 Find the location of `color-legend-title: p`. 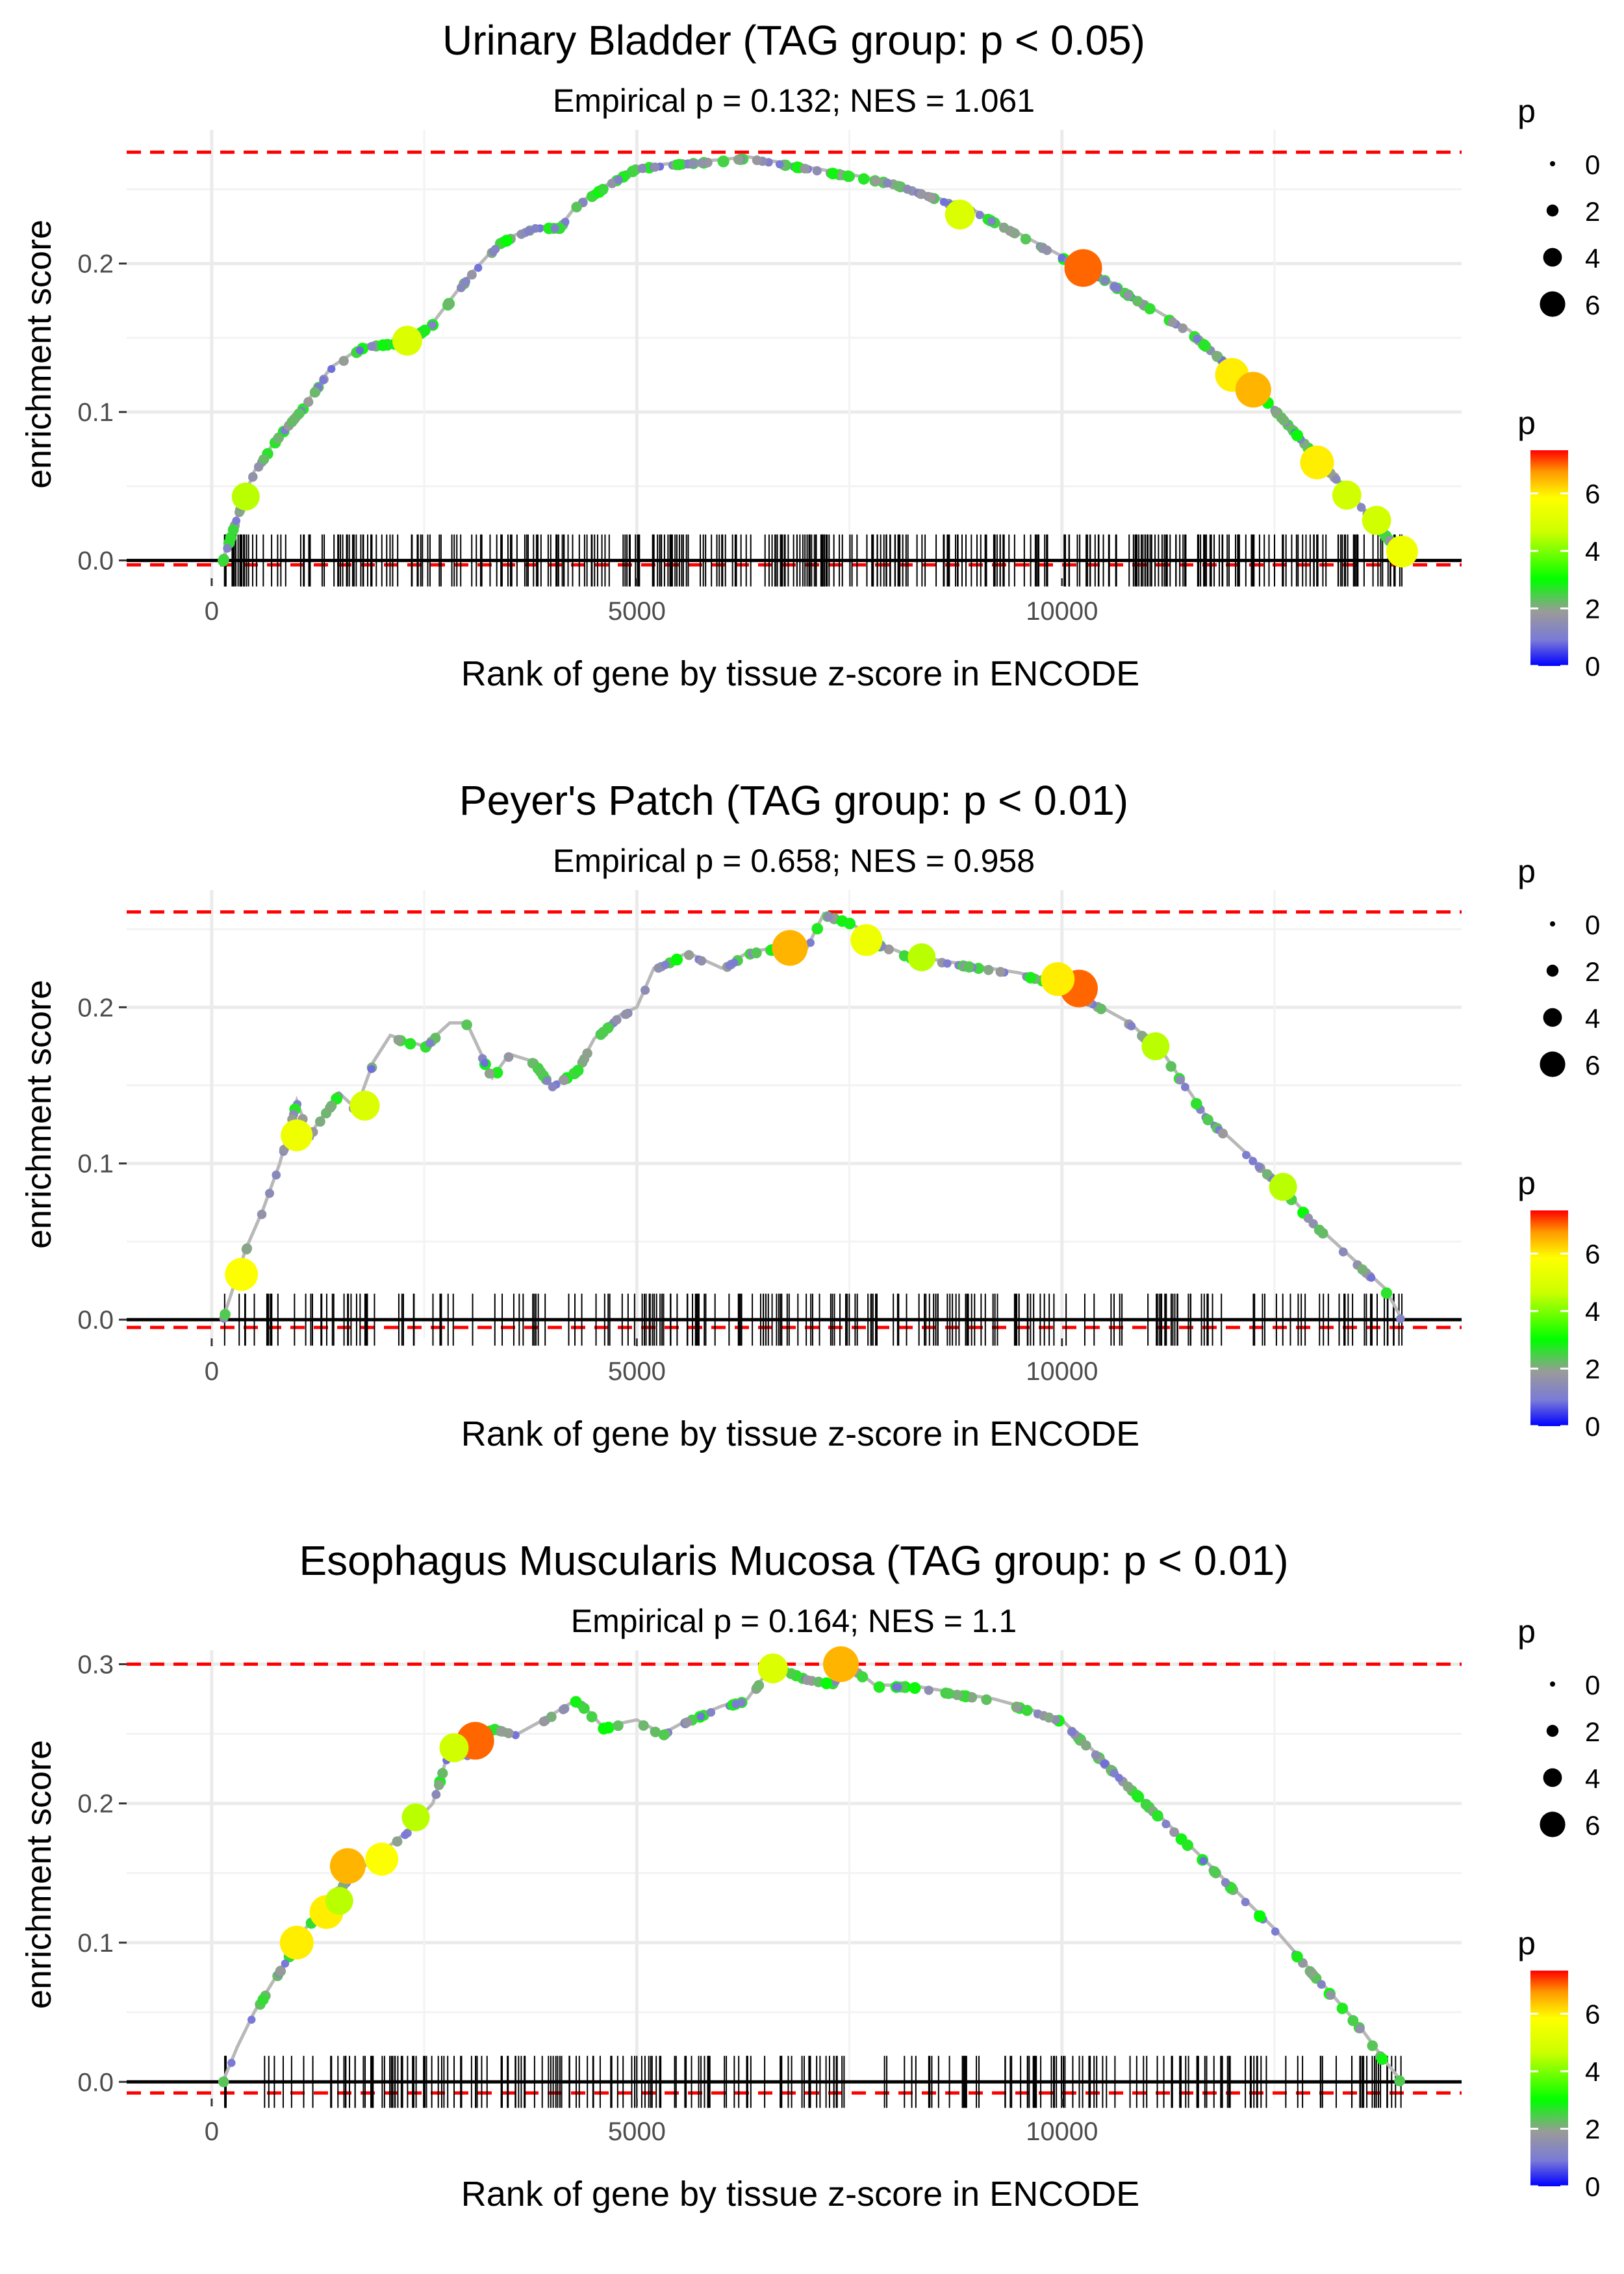

color-legend-title: p is located at coordinates (1526, 423).